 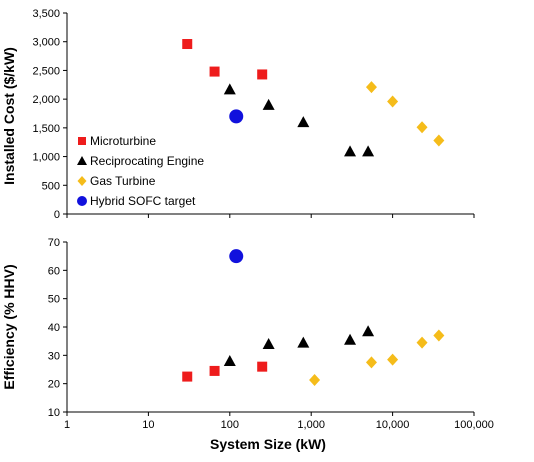 What do you see at coordinates (230, 425) in the screenshot?
I see `x-tick-label: 100` at bounding box center [230, 425].